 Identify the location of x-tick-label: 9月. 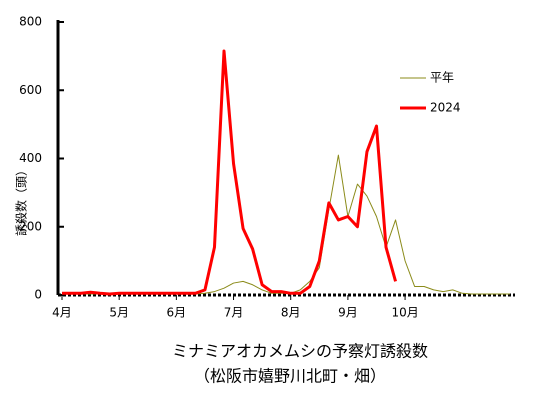
(348, 313).